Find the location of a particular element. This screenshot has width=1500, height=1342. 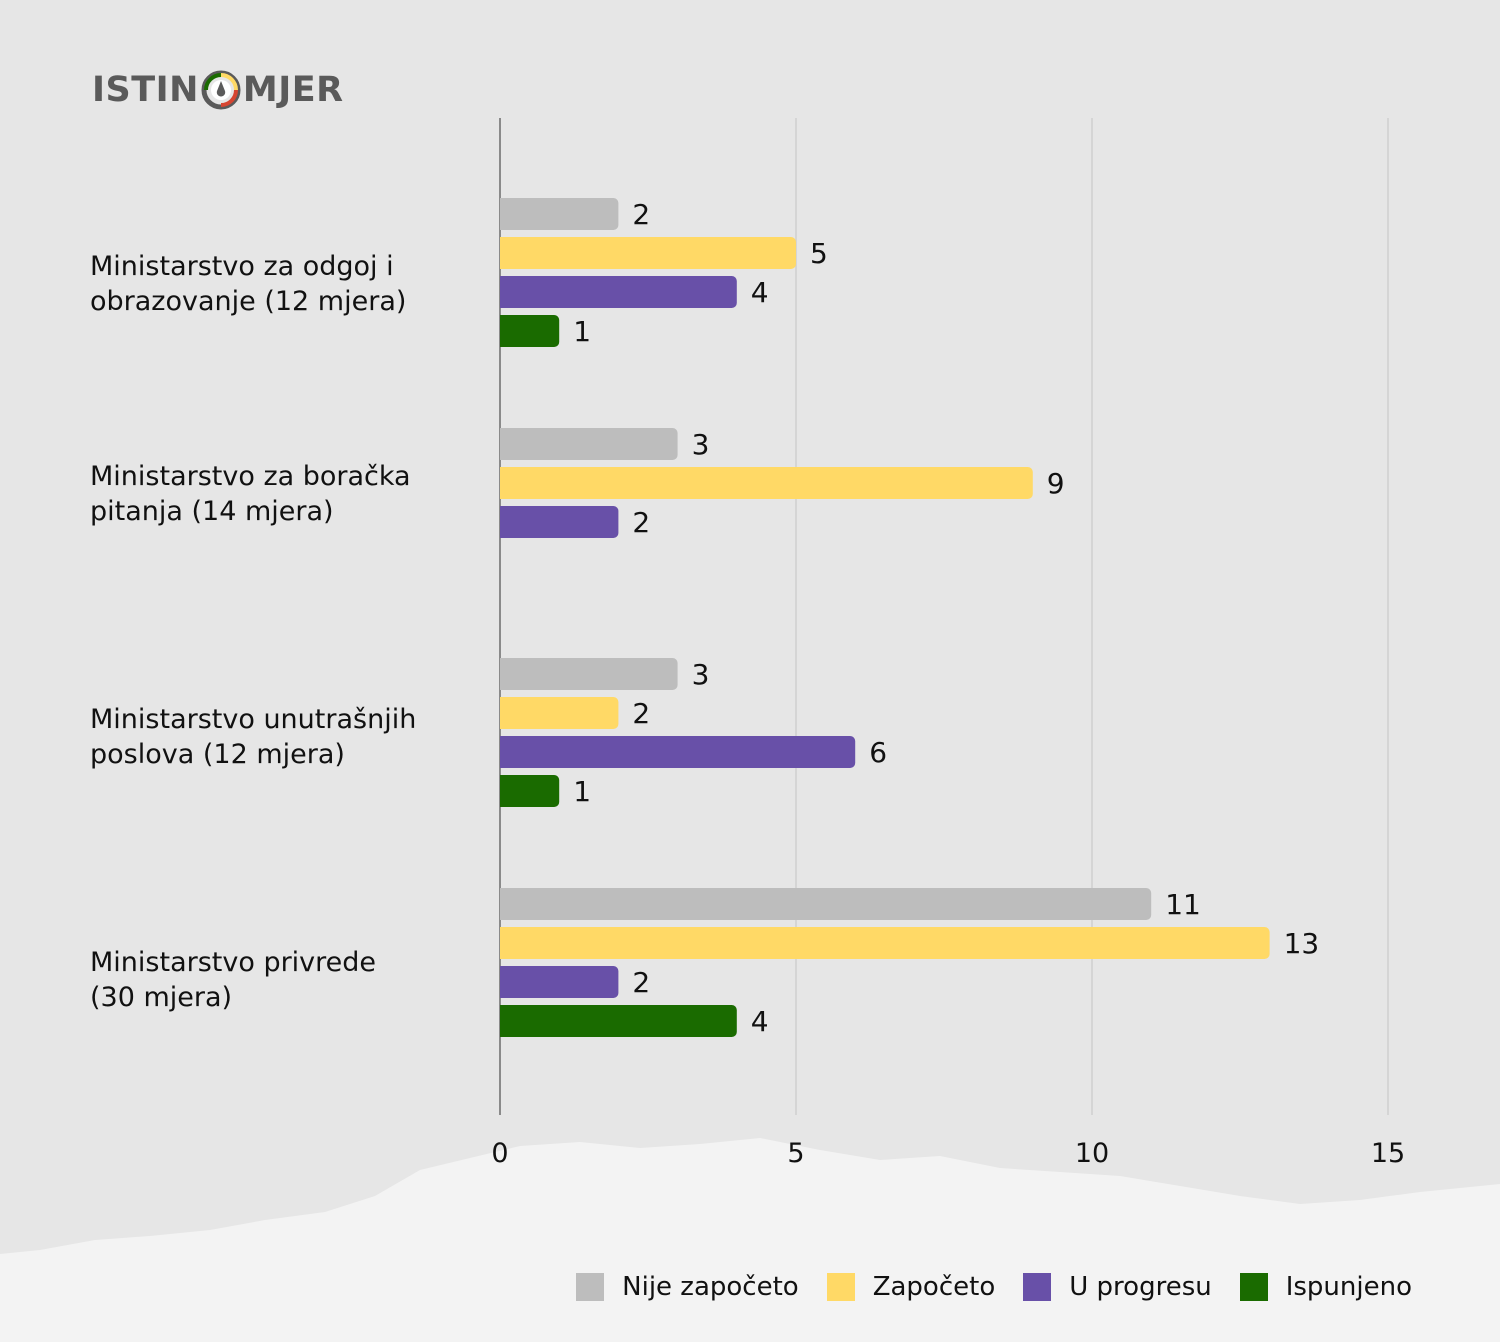

istinomjer-logo: ISTIN MJER is located at coordinates (218, 90).